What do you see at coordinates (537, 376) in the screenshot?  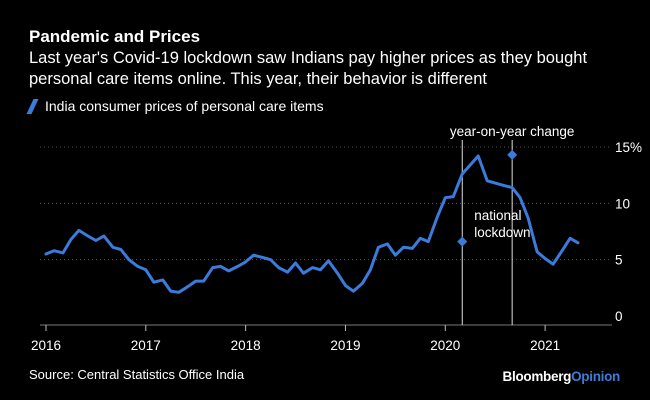 I see `brand-part1: Bloomberg` at bounding box center [537, 376].